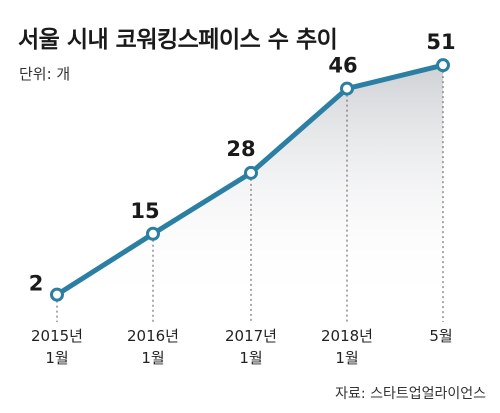 Image resolution: width=500 pixels, height=413 pixels. Describe the element at coordinates (153, 336) in the screenshot. I see `x-tick-label-1-0: 2016년` at that location.